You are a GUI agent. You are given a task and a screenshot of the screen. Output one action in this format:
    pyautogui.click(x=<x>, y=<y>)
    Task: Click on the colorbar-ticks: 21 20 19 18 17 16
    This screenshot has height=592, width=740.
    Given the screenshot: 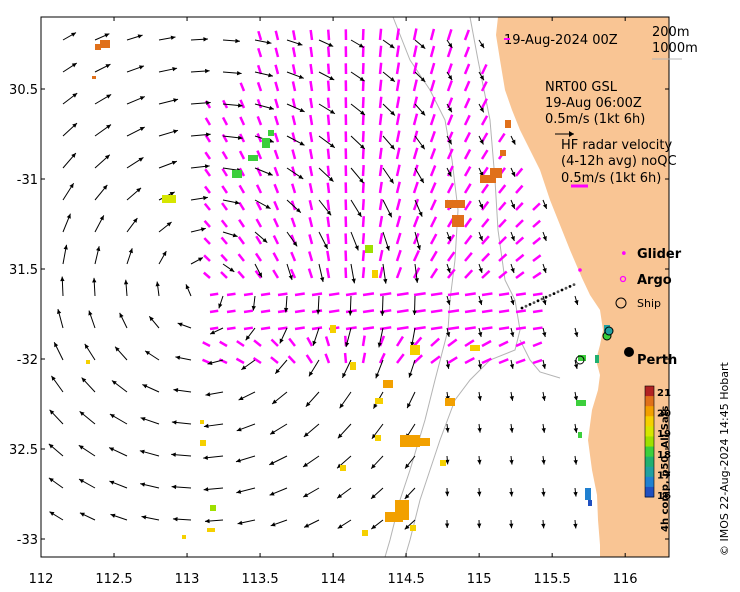 What is the action you would take?
    pyautogui.click(x=664, y=445)
    